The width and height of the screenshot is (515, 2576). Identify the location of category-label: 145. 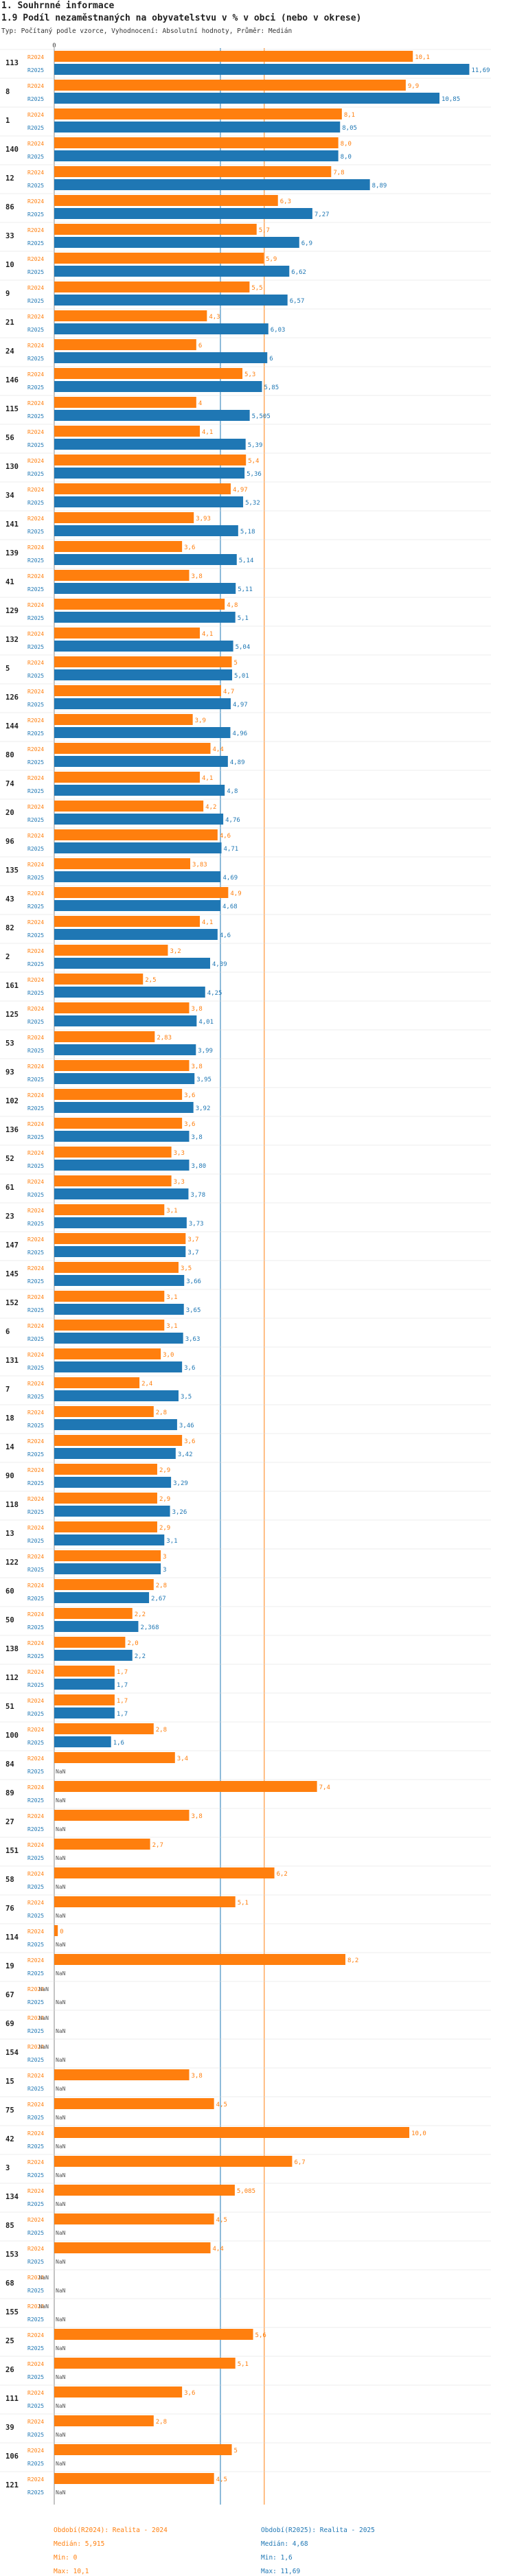
(12, 1274).